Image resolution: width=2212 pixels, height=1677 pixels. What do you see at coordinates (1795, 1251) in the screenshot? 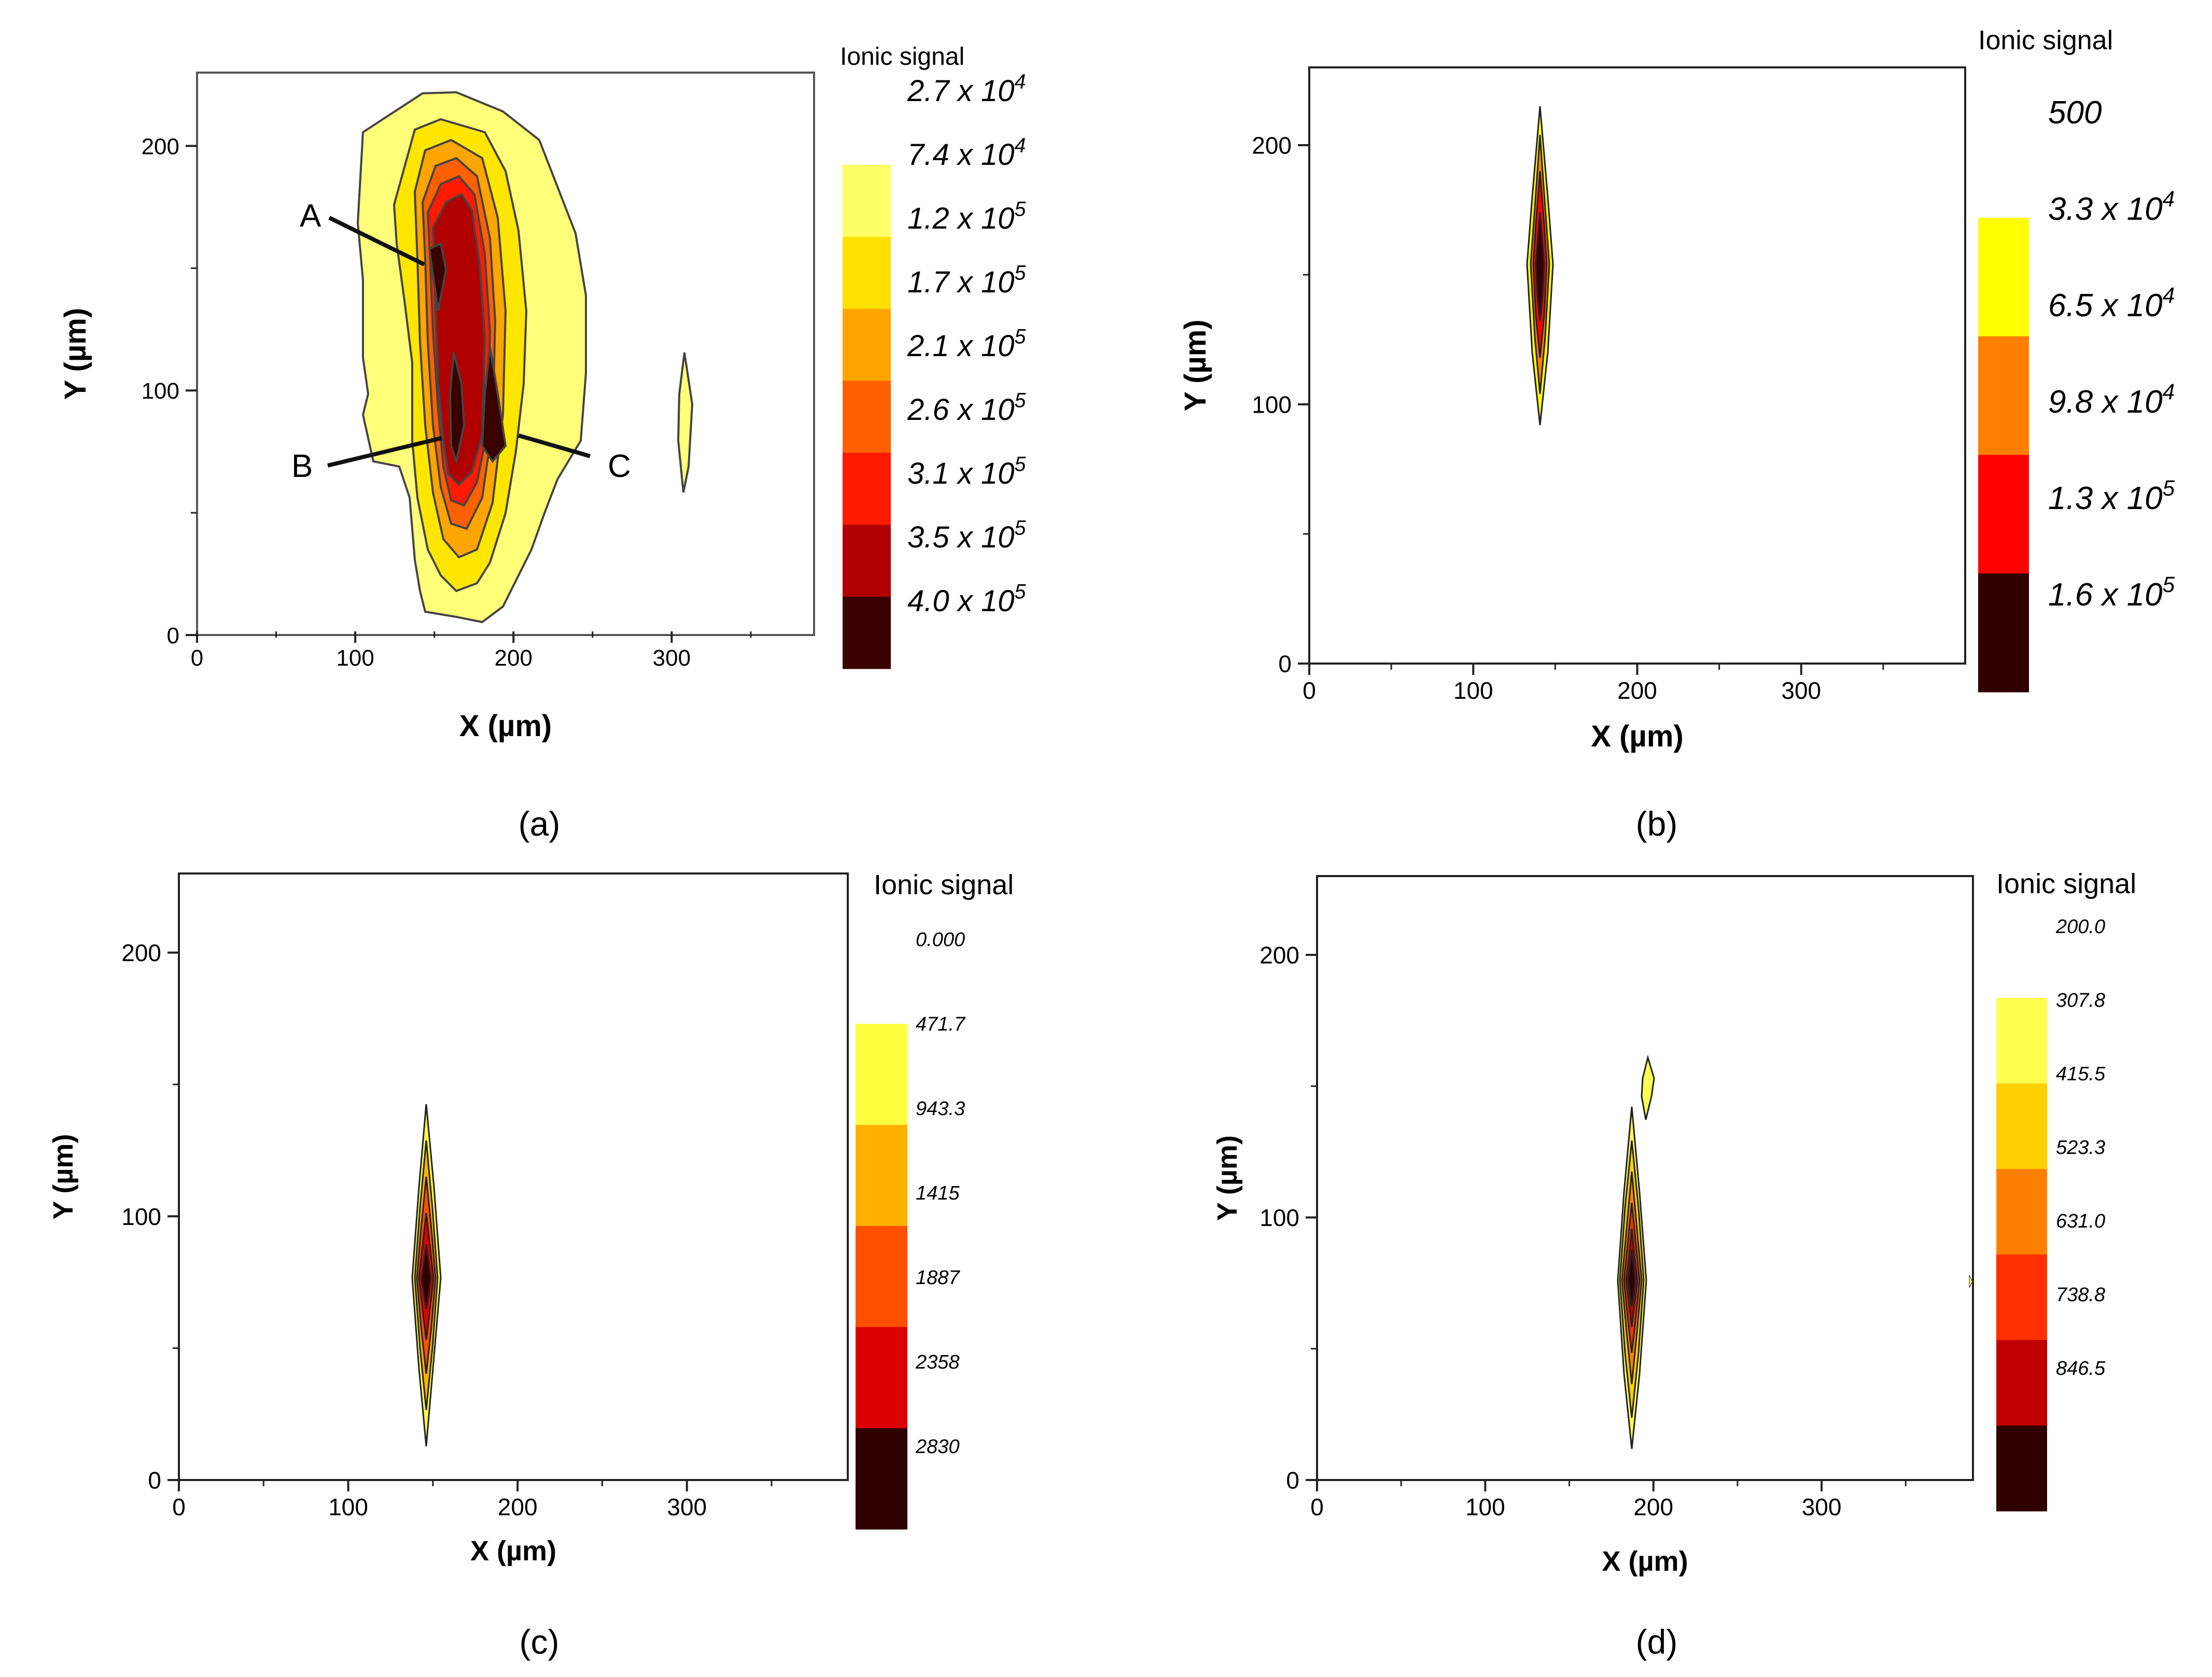
I see `contour-field-d` at bounding box center [1795, 1251].